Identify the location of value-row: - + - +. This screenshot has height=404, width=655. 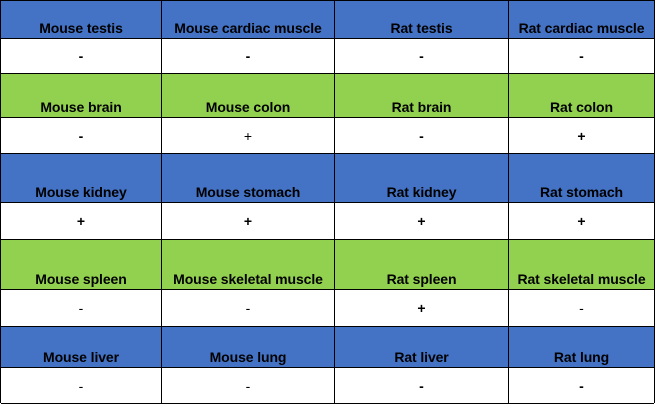
(327, 135).